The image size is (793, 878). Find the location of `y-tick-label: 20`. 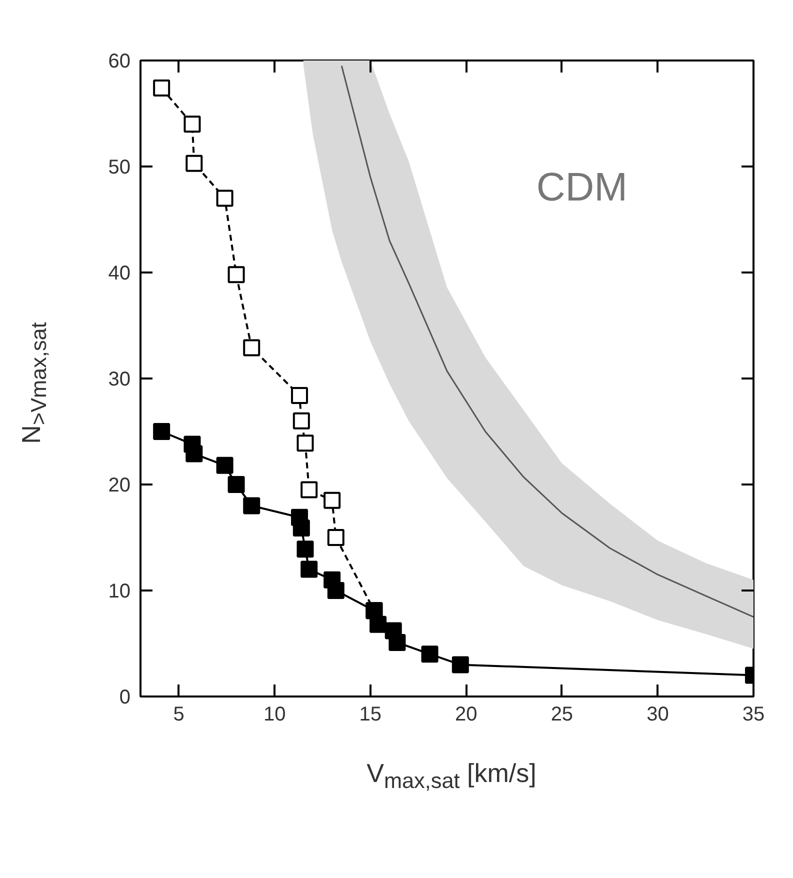

y-tick-label: 20 is located at coordinates (119, 485).